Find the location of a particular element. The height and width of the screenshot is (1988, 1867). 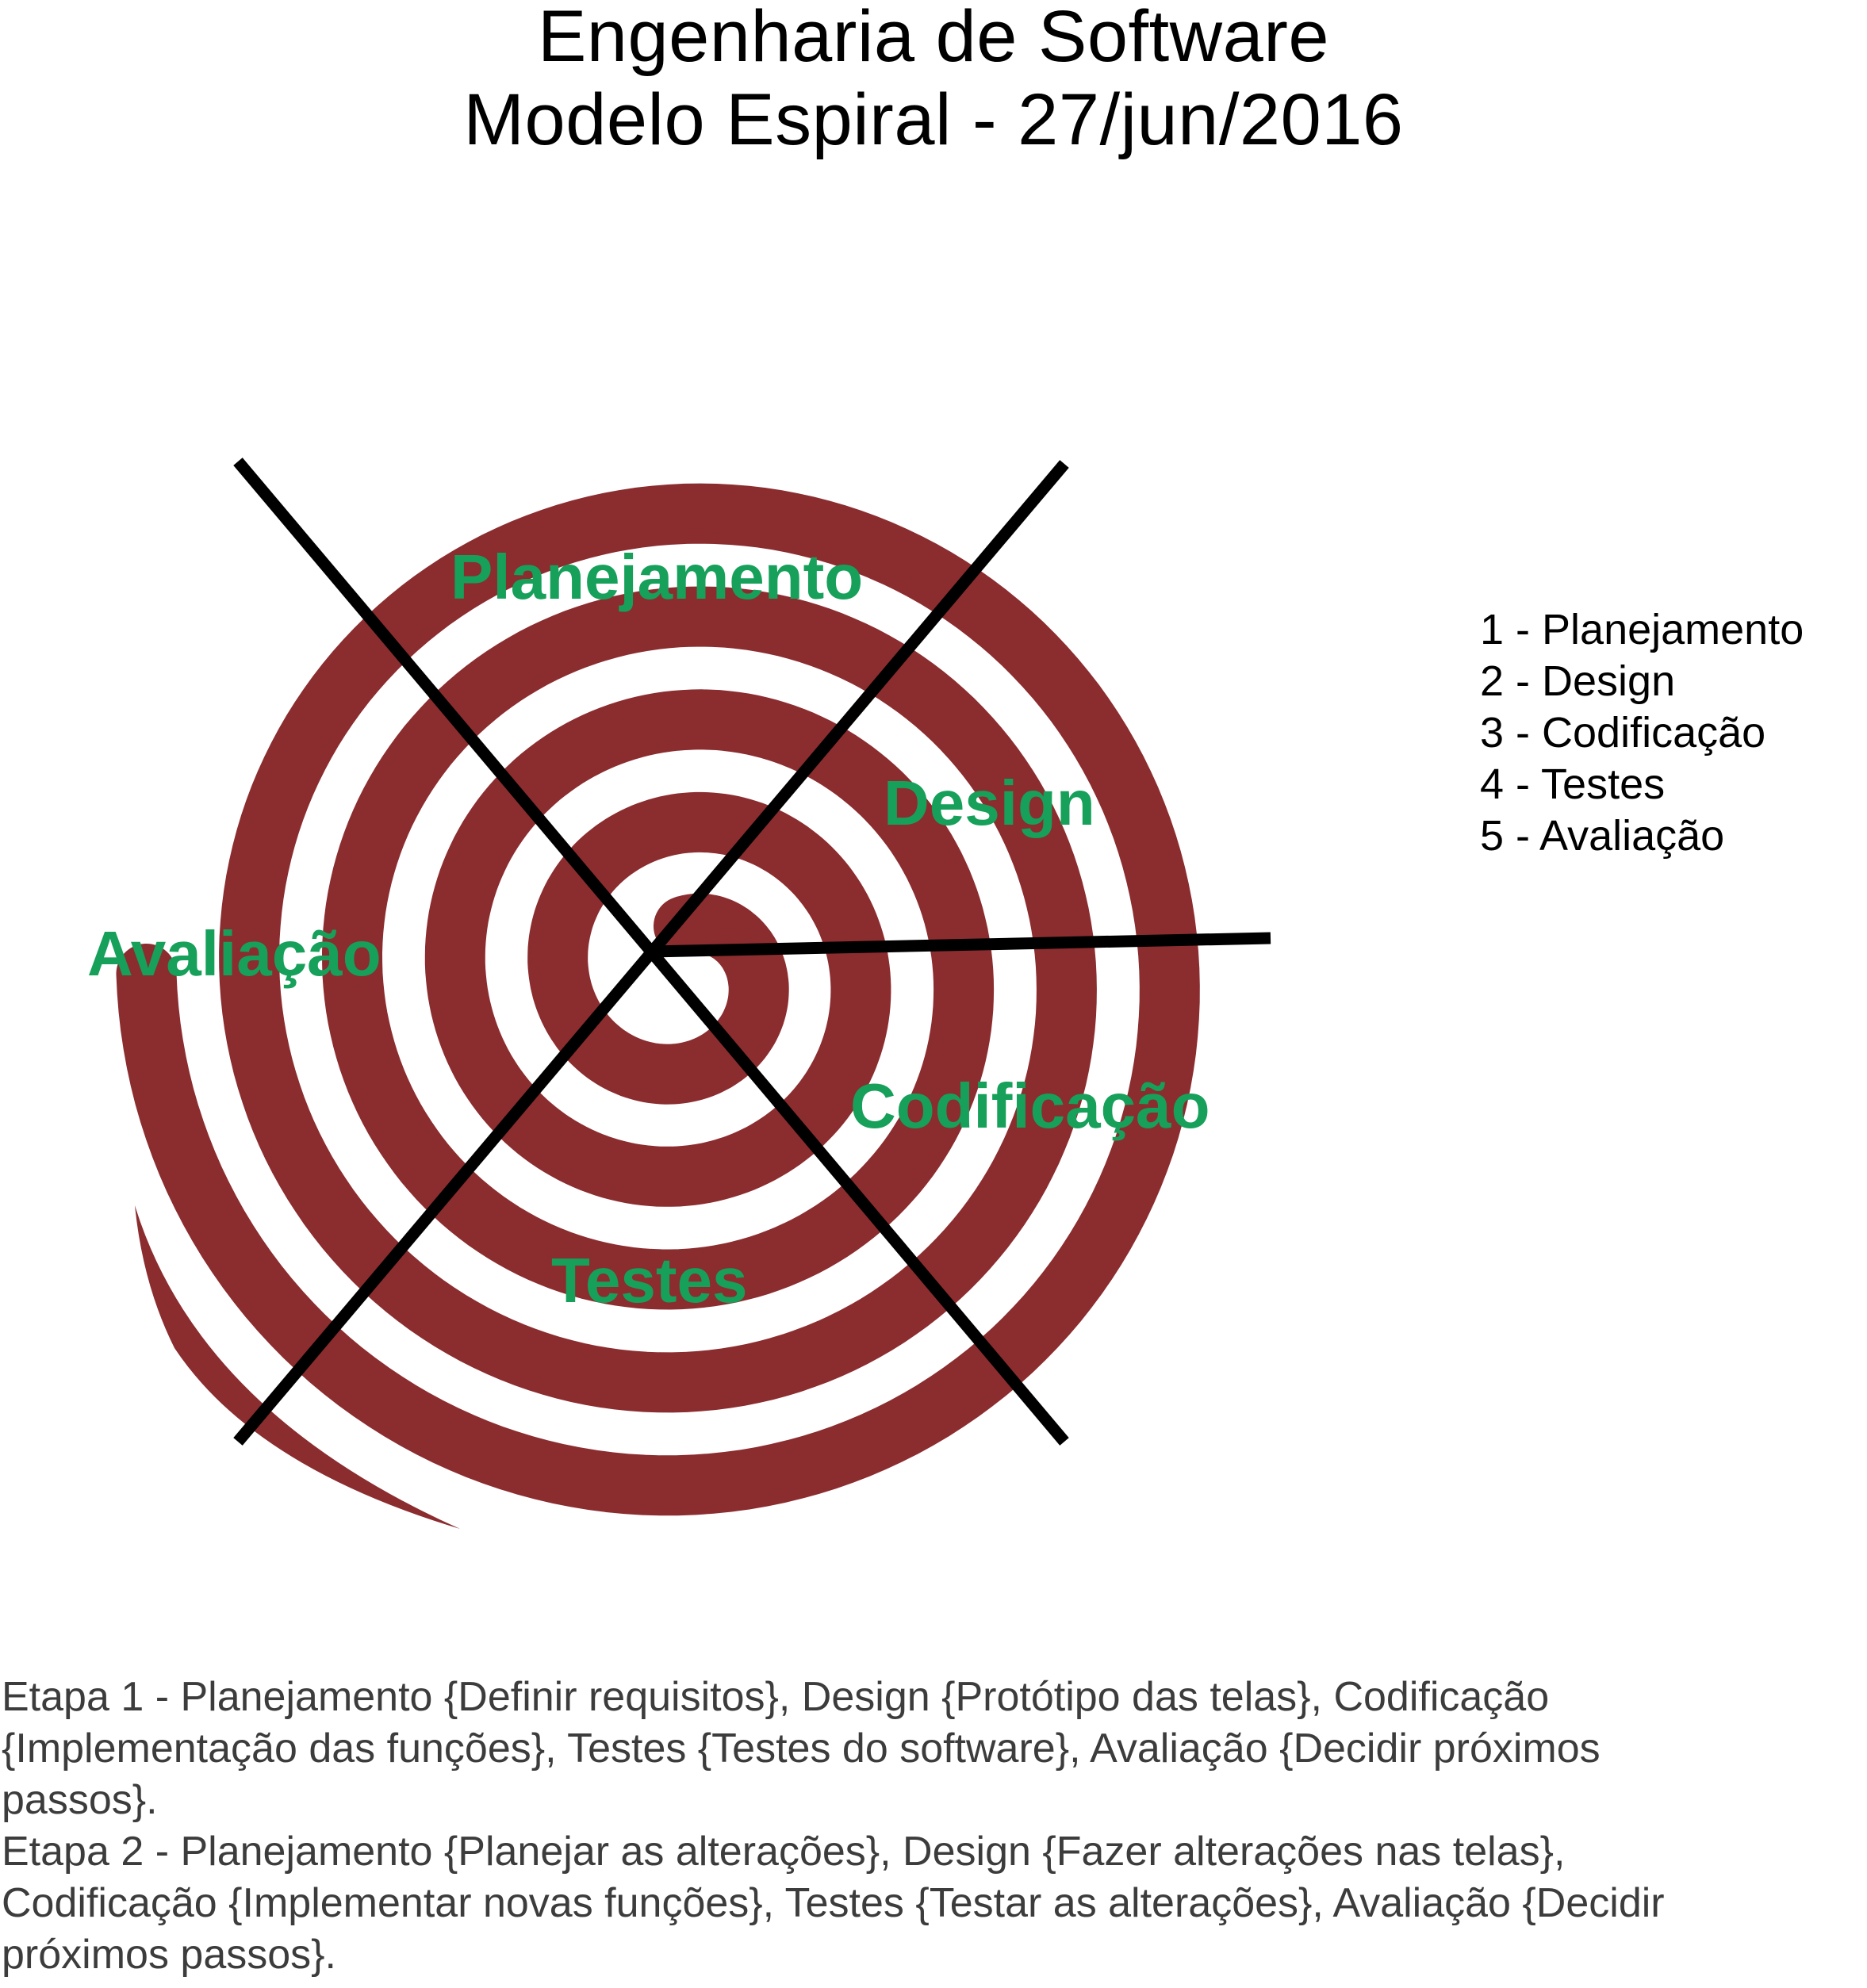

phase-label-design: Design is located at coordinates (989, 803).